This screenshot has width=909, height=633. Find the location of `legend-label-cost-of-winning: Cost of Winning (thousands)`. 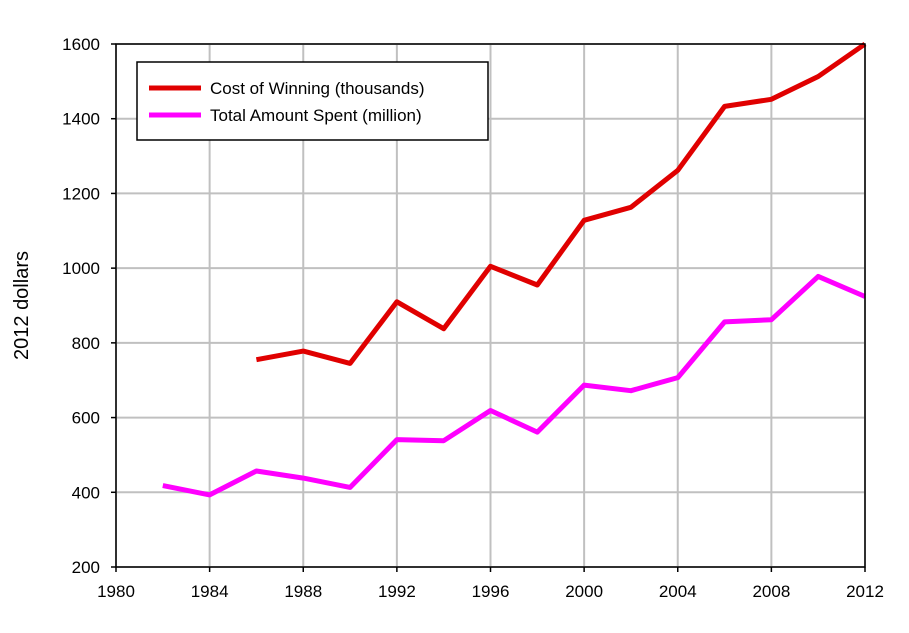

legend-label-cost-of-winning: Cost of Winning (thousands) is located at coordinates (317, 88).